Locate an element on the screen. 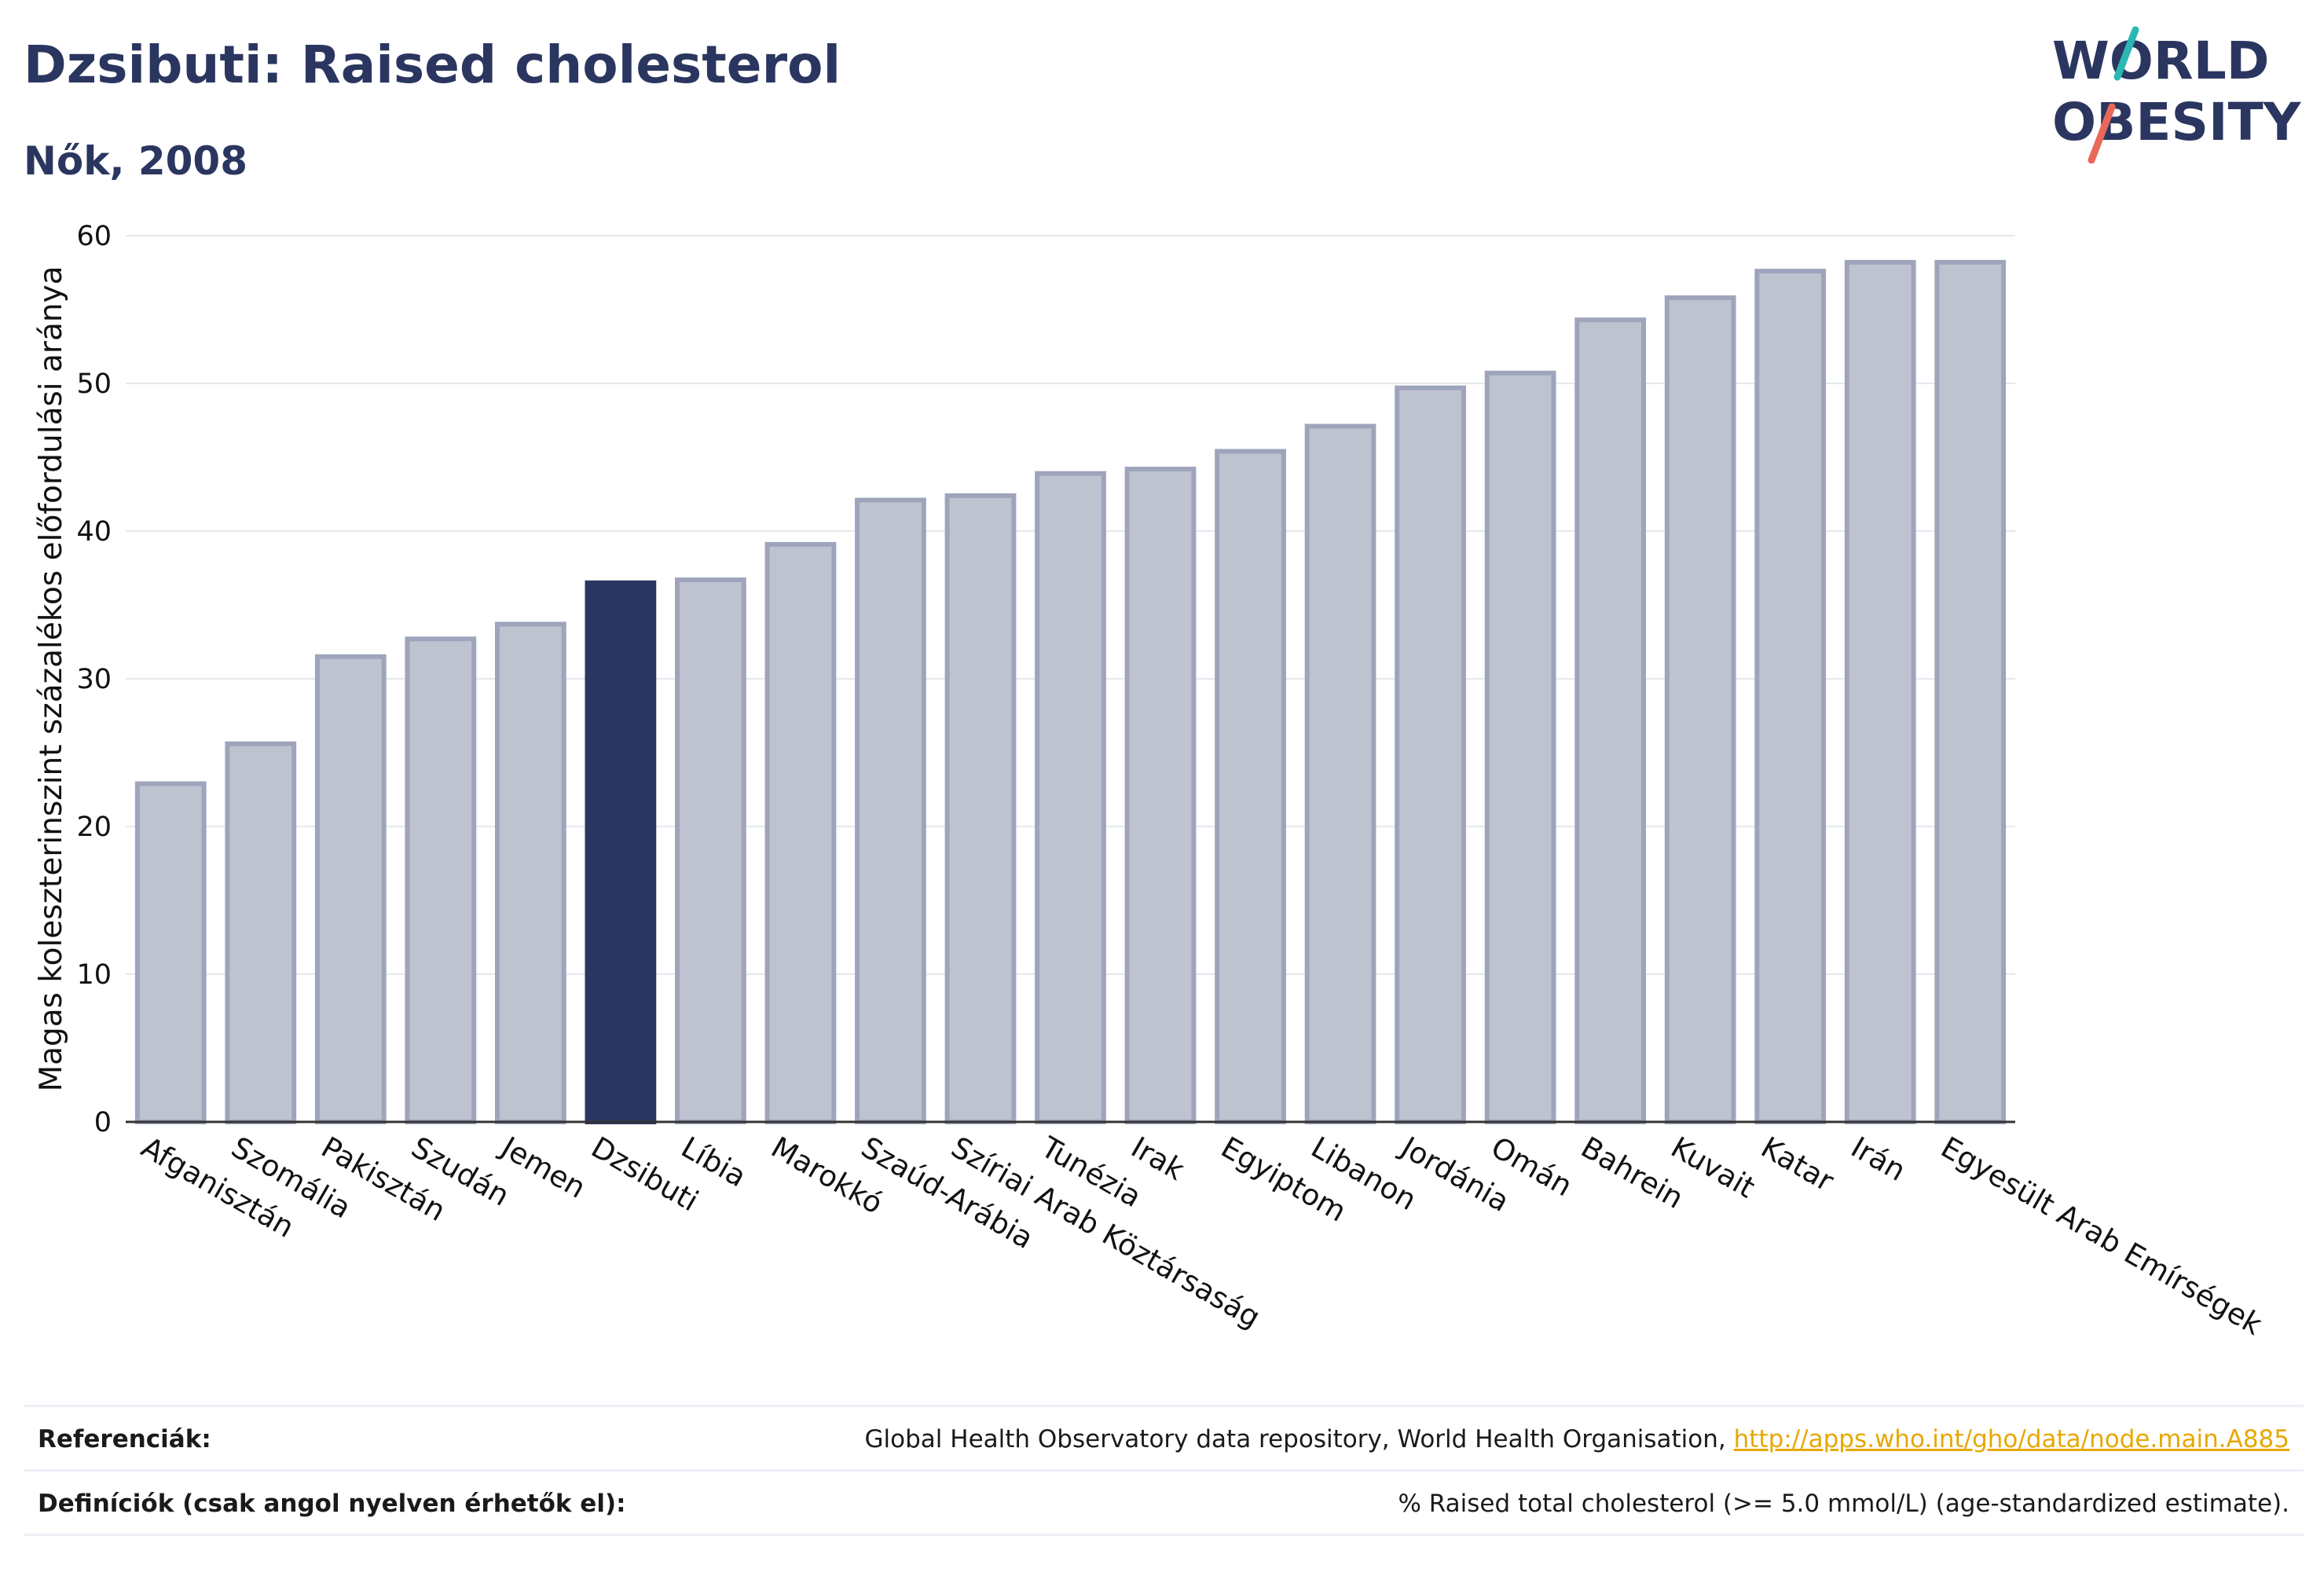 This screenshot has width=2324, height=1576. footer-divider is located at coordinates (1164, 1535).